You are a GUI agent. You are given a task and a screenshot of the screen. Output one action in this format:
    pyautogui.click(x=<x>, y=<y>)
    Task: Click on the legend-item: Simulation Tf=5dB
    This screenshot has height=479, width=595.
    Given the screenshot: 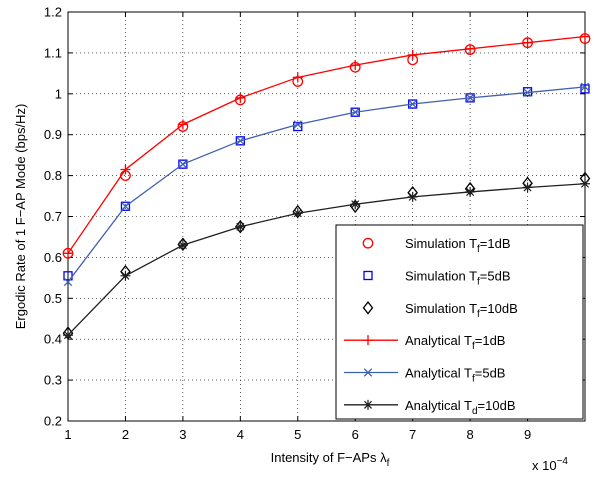 What is the action you would take?
    pyautogui.click(x=437, y=278)
    